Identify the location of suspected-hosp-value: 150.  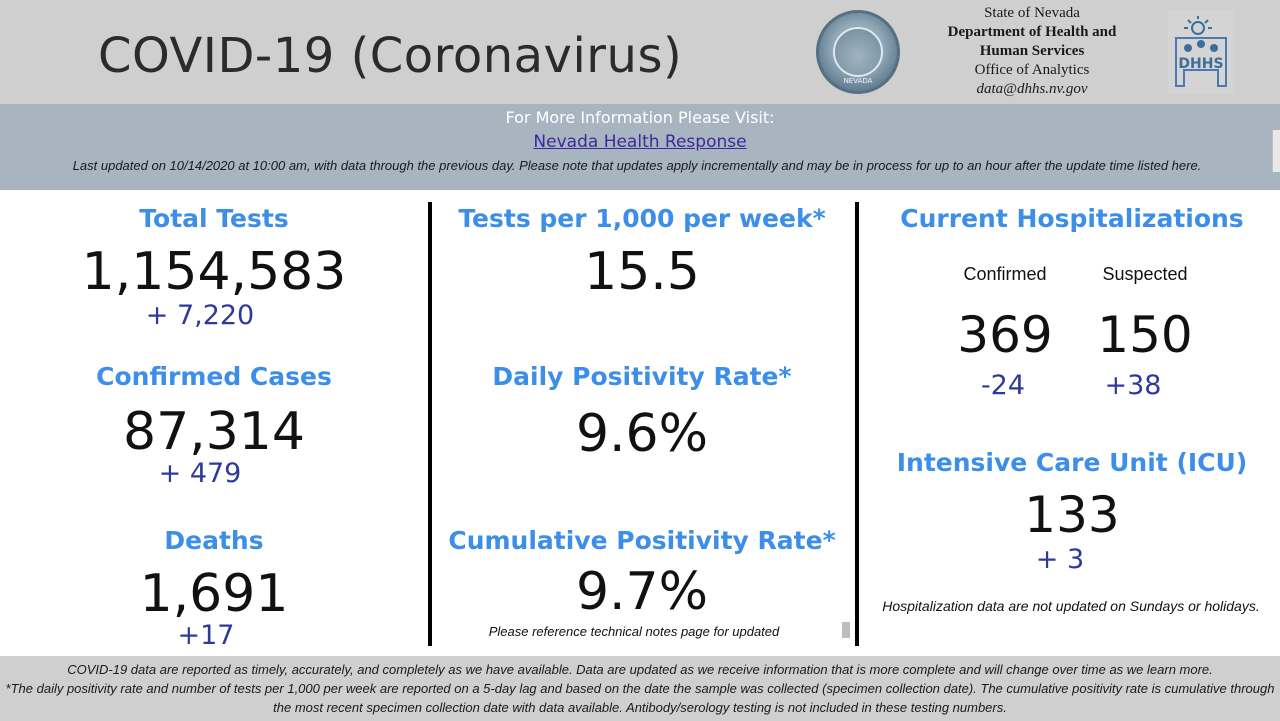
(1145, 335).